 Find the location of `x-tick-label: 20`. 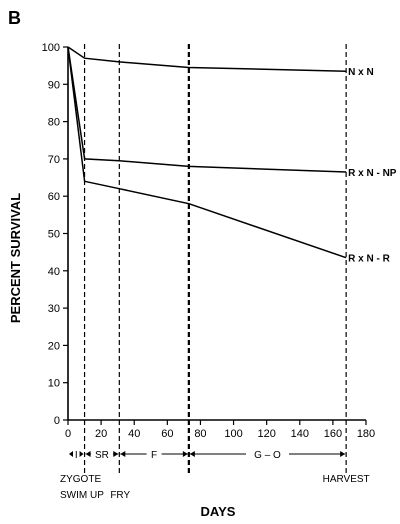

x-tick-label: 20 is located at coordinates (101, 434).